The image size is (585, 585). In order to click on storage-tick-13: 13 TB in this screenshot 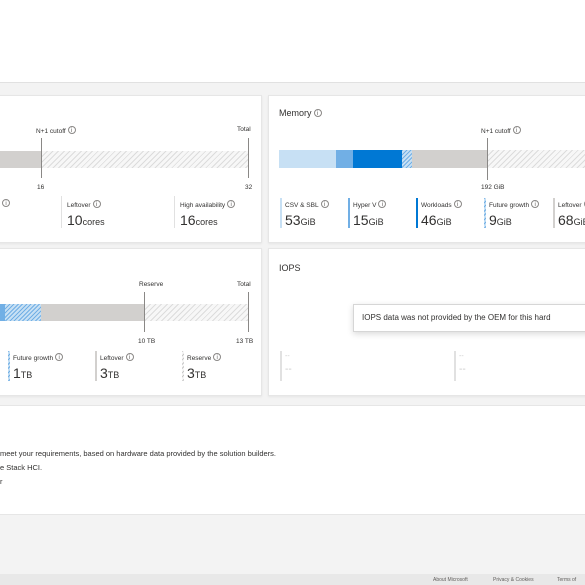, I will do `click(245, 341)`.